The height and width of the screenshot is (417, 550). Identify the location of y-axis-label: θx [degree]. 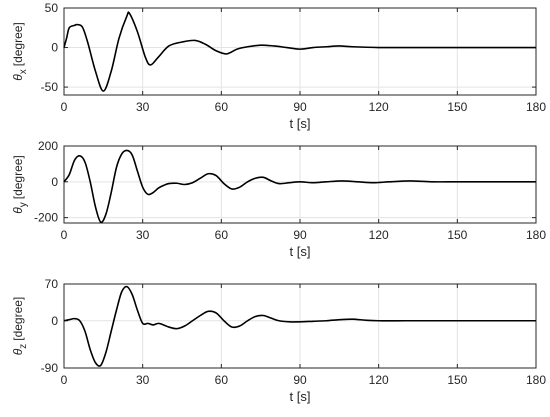
(20, 51).